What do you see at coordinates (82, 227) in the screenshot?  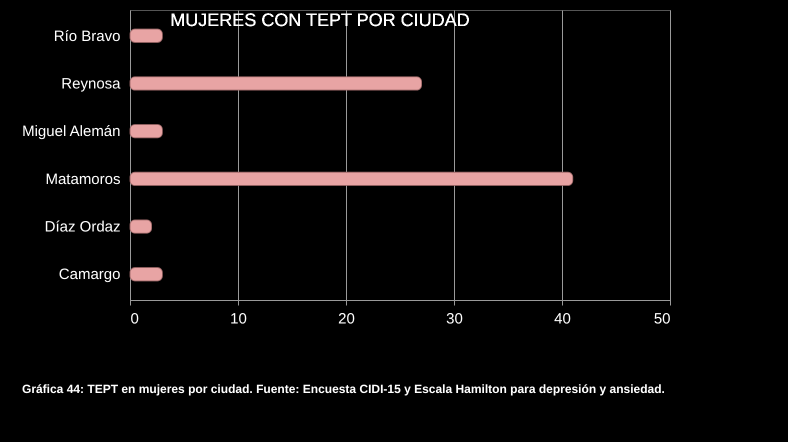 I see `y-tick-label: Díaz Ordaz` at bounding box center [82, 227].